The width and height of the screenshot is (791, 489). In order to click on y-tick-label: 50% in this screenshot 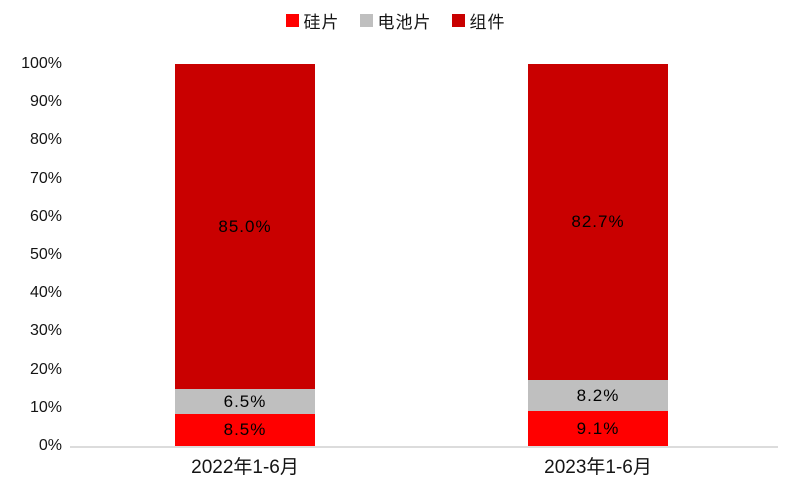, I will do `click(45, 254)`.